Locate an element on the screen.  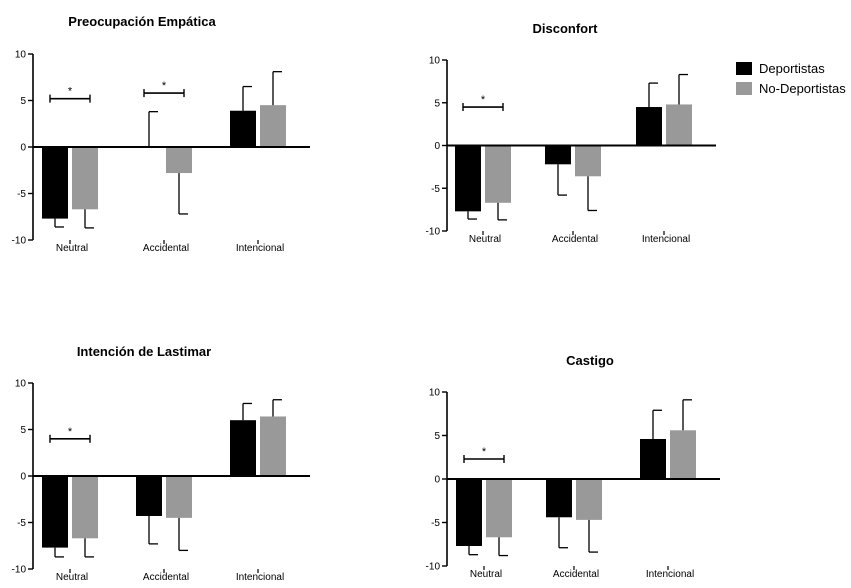
chart-title: Castigo is located at coordinates (590, 360).